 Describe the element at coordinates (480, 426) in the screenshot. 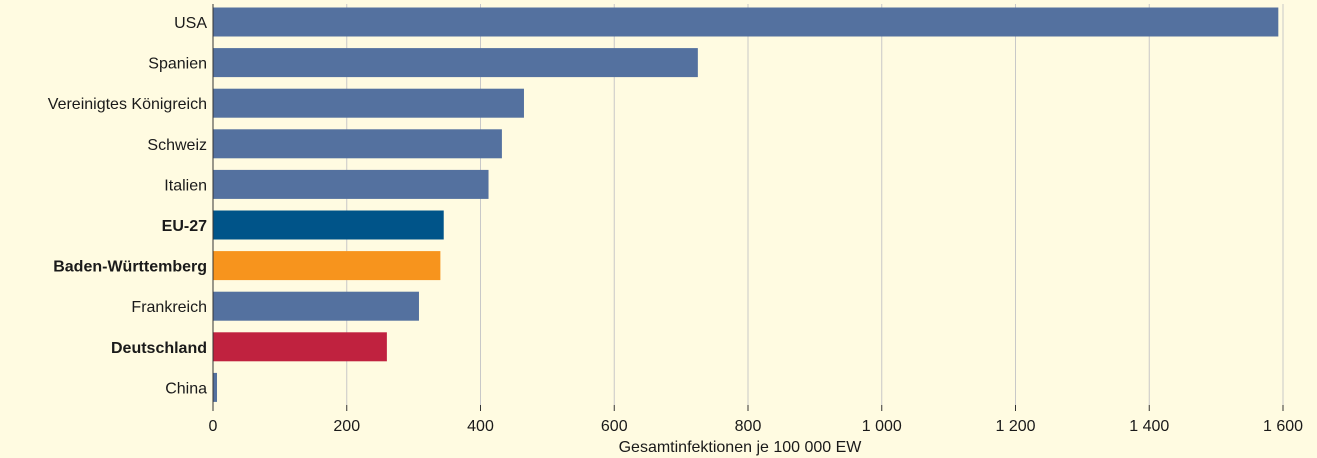

I see `x-tick-label: 400` at that location.